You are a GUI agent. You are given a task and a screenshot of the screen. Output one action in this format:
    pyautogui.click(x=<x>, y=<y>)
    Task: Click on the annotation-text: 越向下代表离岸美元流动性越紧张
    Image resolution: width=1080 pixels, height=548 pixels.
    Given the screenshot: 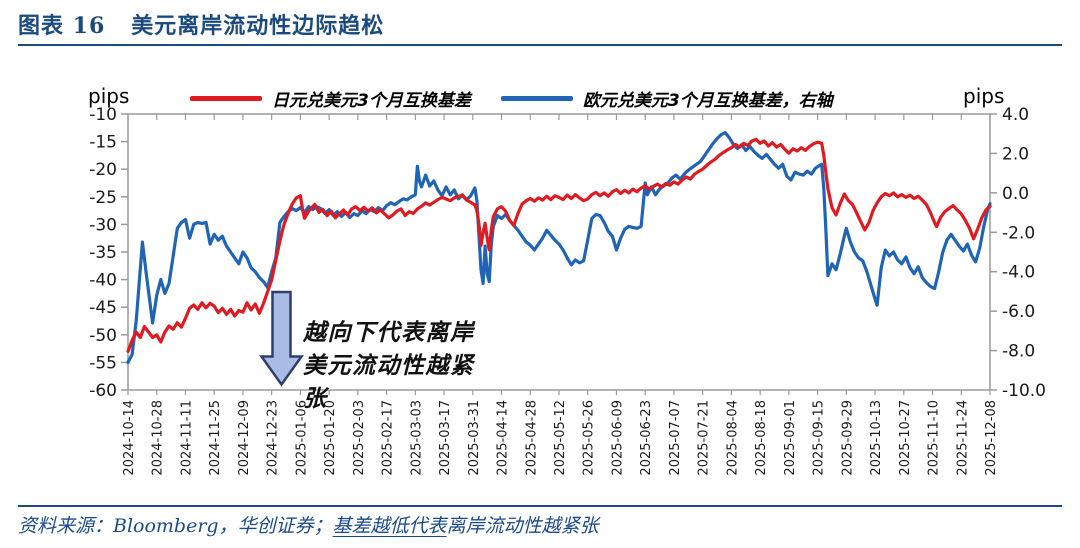 What is the action you would take?
    pyautogui.click(x=389, y=366)
    